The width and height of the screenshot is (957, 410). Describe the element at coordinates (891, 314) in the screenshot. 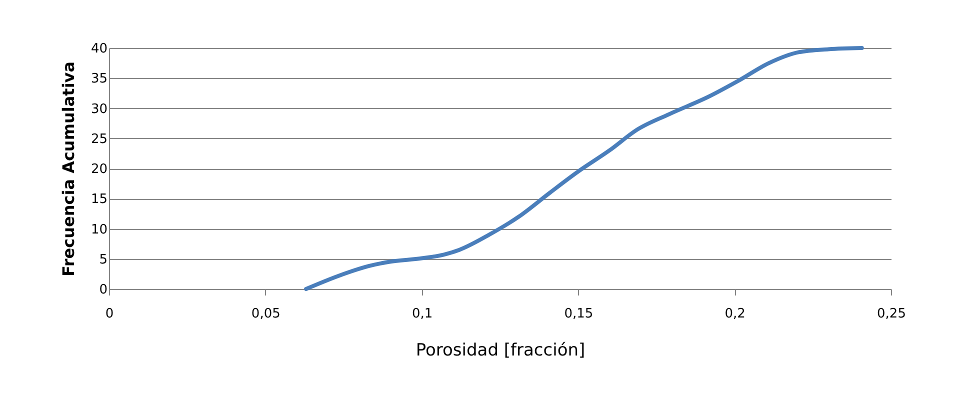

I see `x-tick-label: 0,25` at that location.